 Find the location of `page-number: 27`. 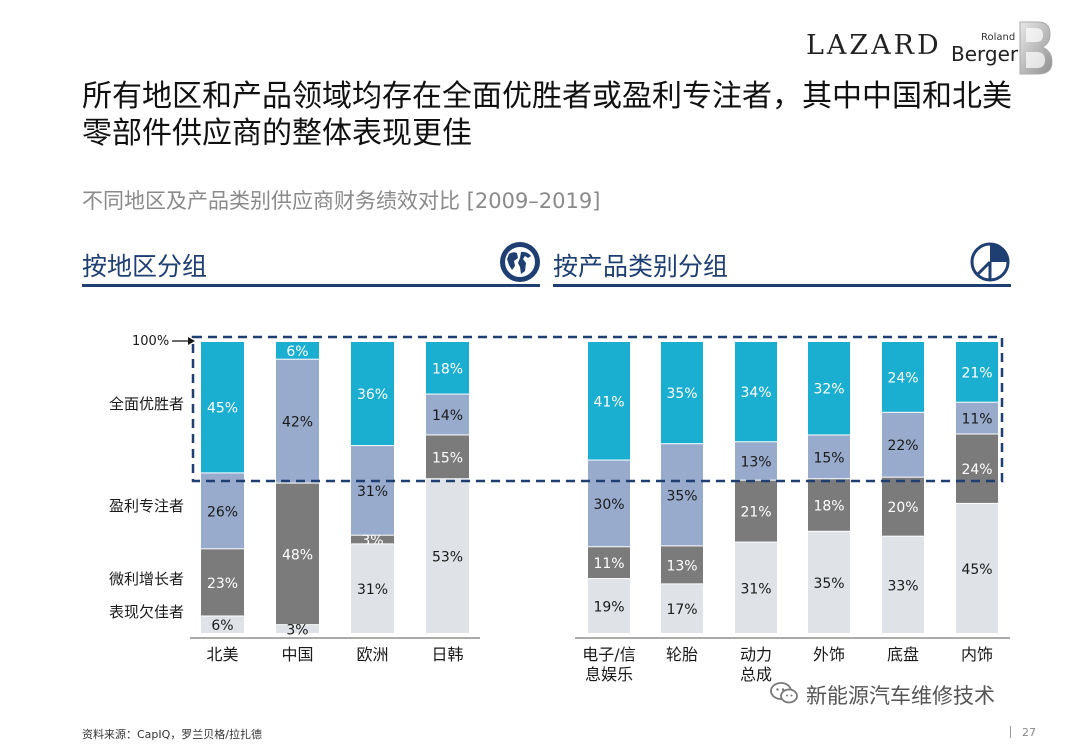

page-number: 27 is located at coordinates (1029, 732).